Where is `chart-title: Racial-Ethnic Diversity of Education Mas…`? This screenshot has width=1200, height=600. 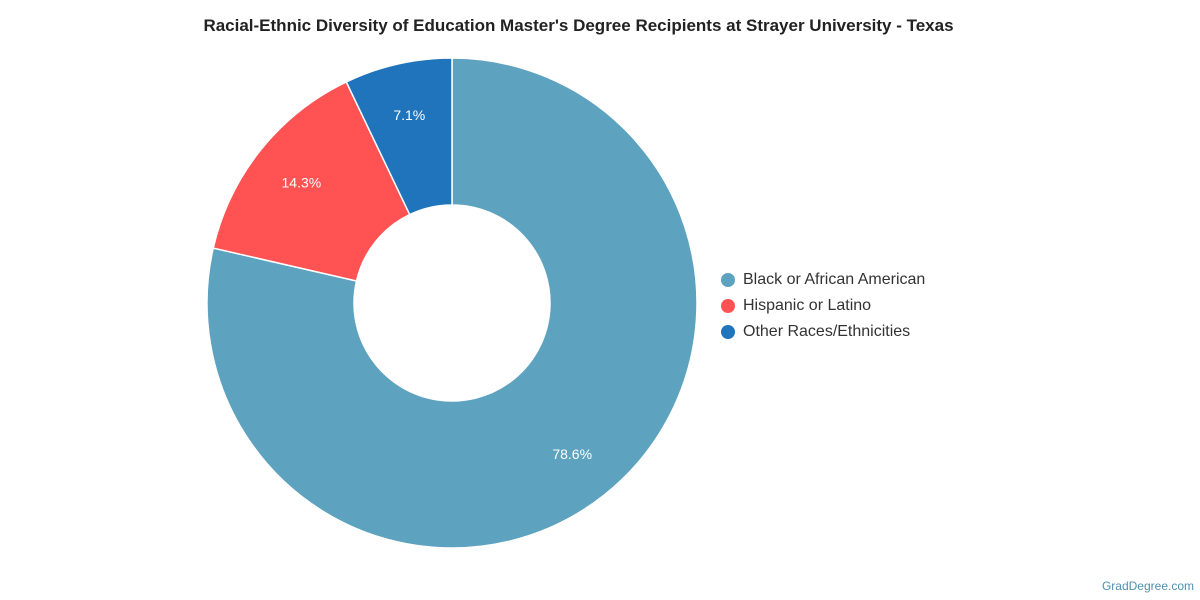
chart-title: Racial-Ethnic Diversity of Education Mas… is located at coordinates (578, 25).